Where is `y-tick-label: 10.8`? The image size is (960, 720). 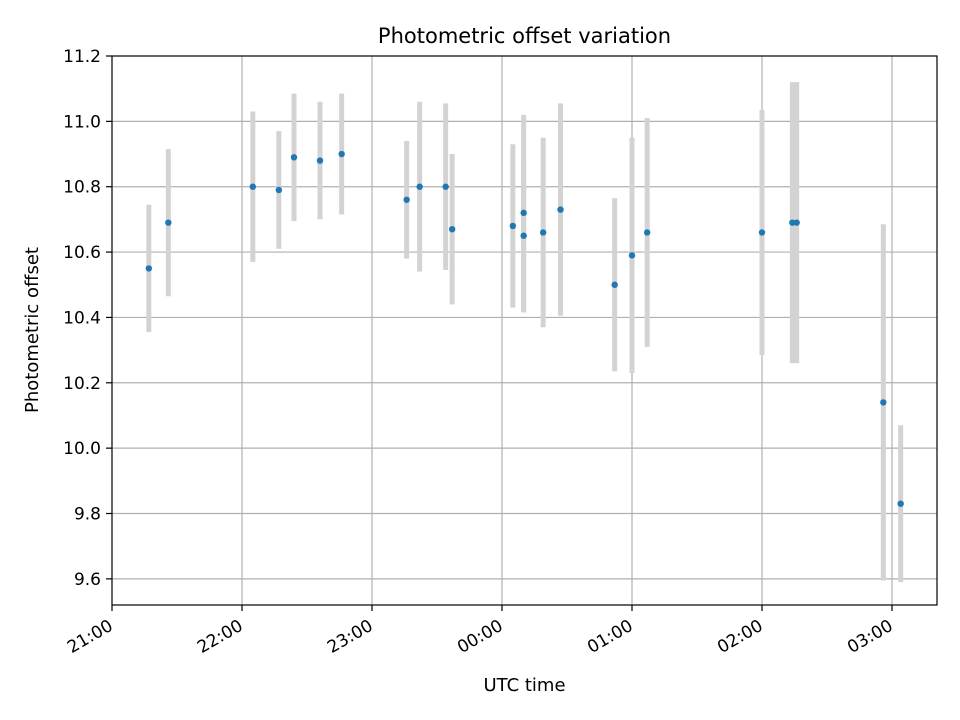
y-tick-label: 10.8 is located at coordinates (82, 188).